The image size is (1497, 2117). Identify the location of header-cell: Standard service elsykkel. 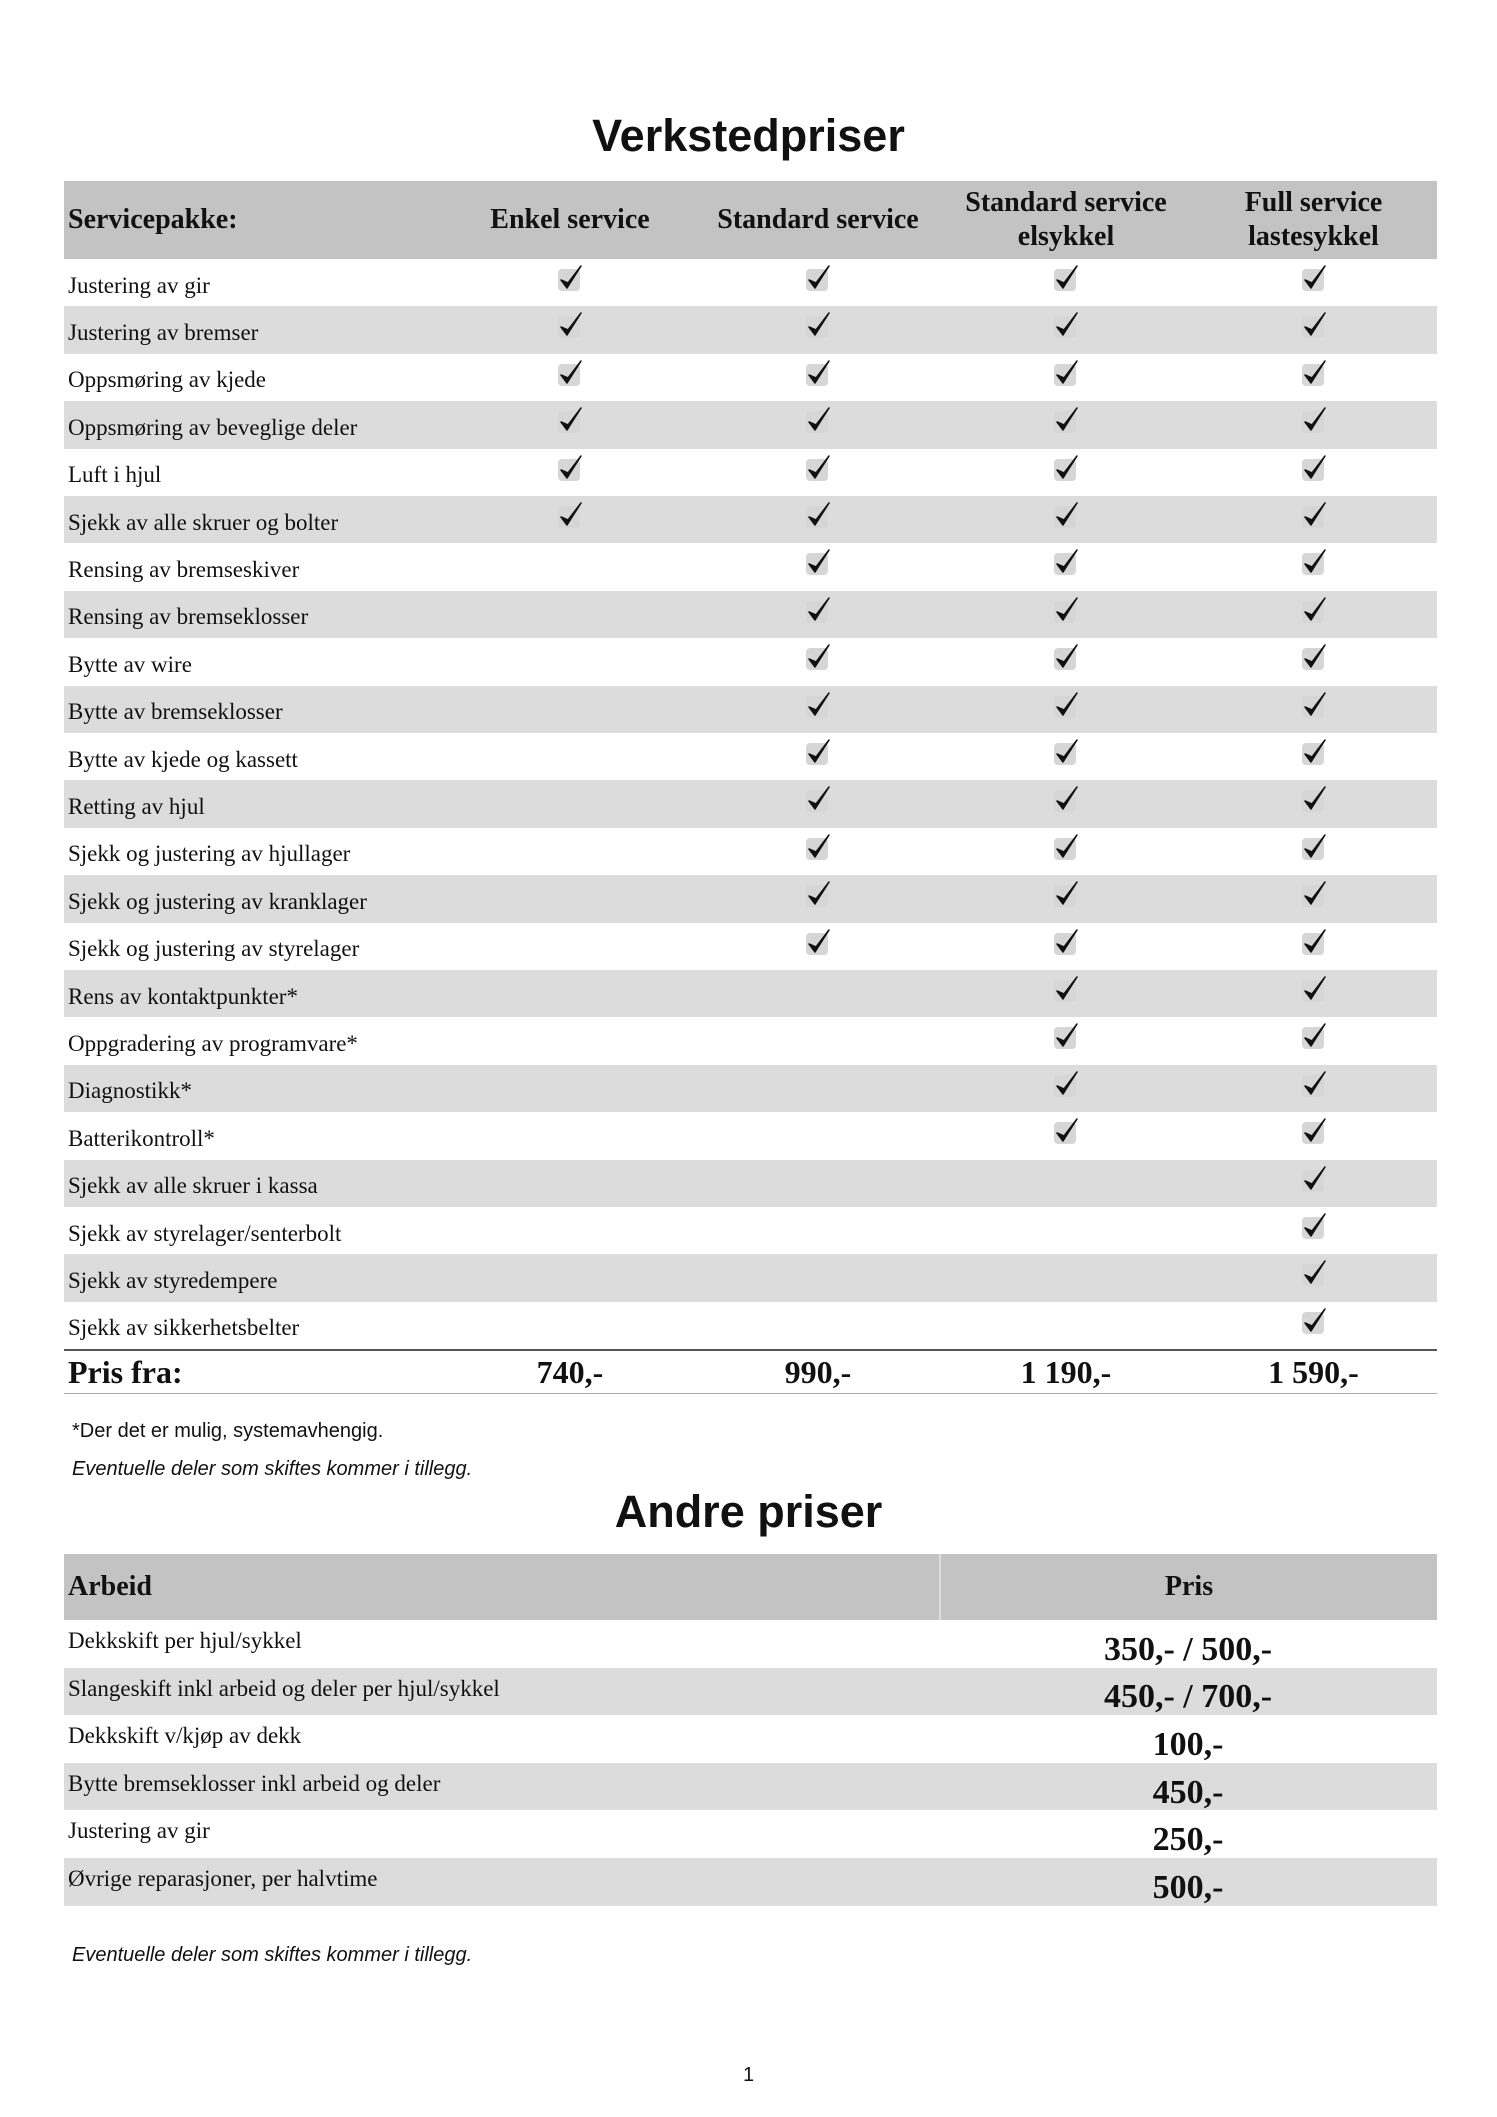
(1066, 219).